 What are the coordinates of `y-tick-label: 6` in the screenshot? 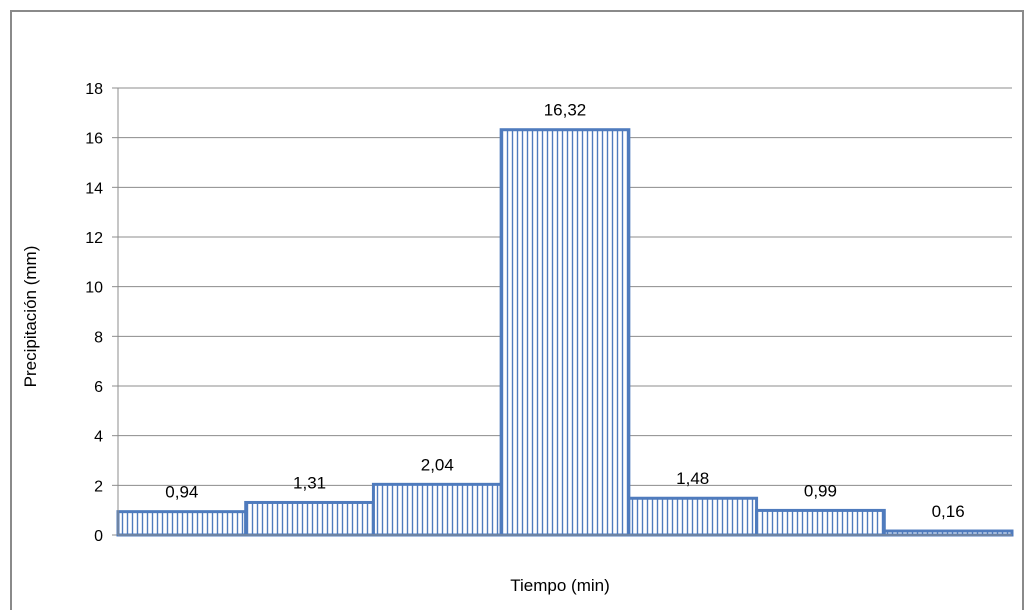 It's located at (98, 387).